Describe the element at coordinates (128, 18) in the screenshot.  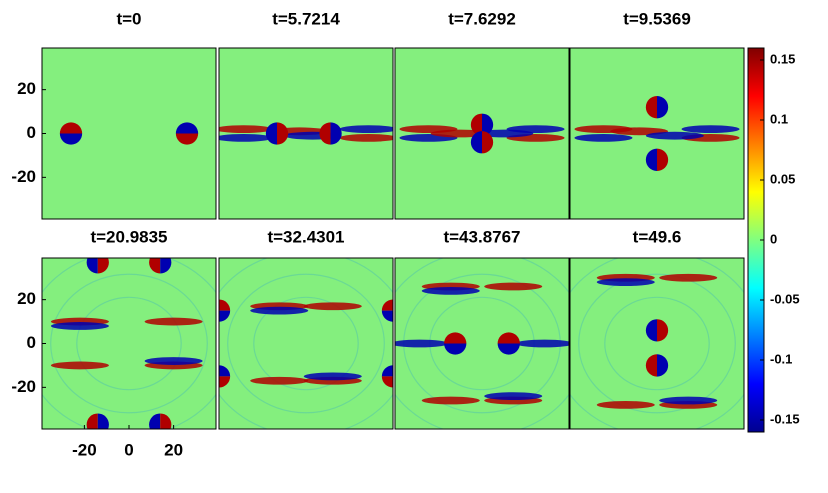
I see `panel-title: t=0` at that location.